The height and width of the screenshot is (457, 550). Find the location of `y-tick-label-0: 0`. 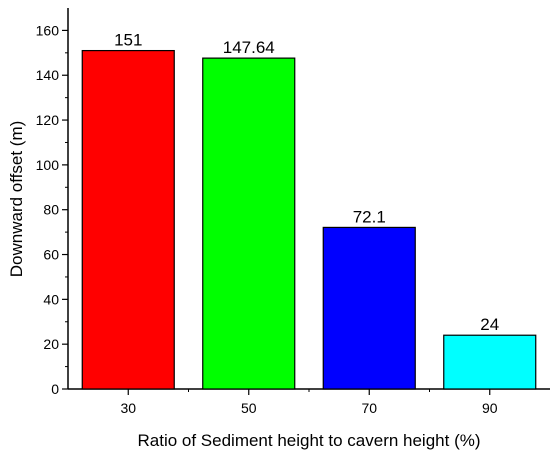

y-tick-label-0: 0 is located at coordinates (55, 389).